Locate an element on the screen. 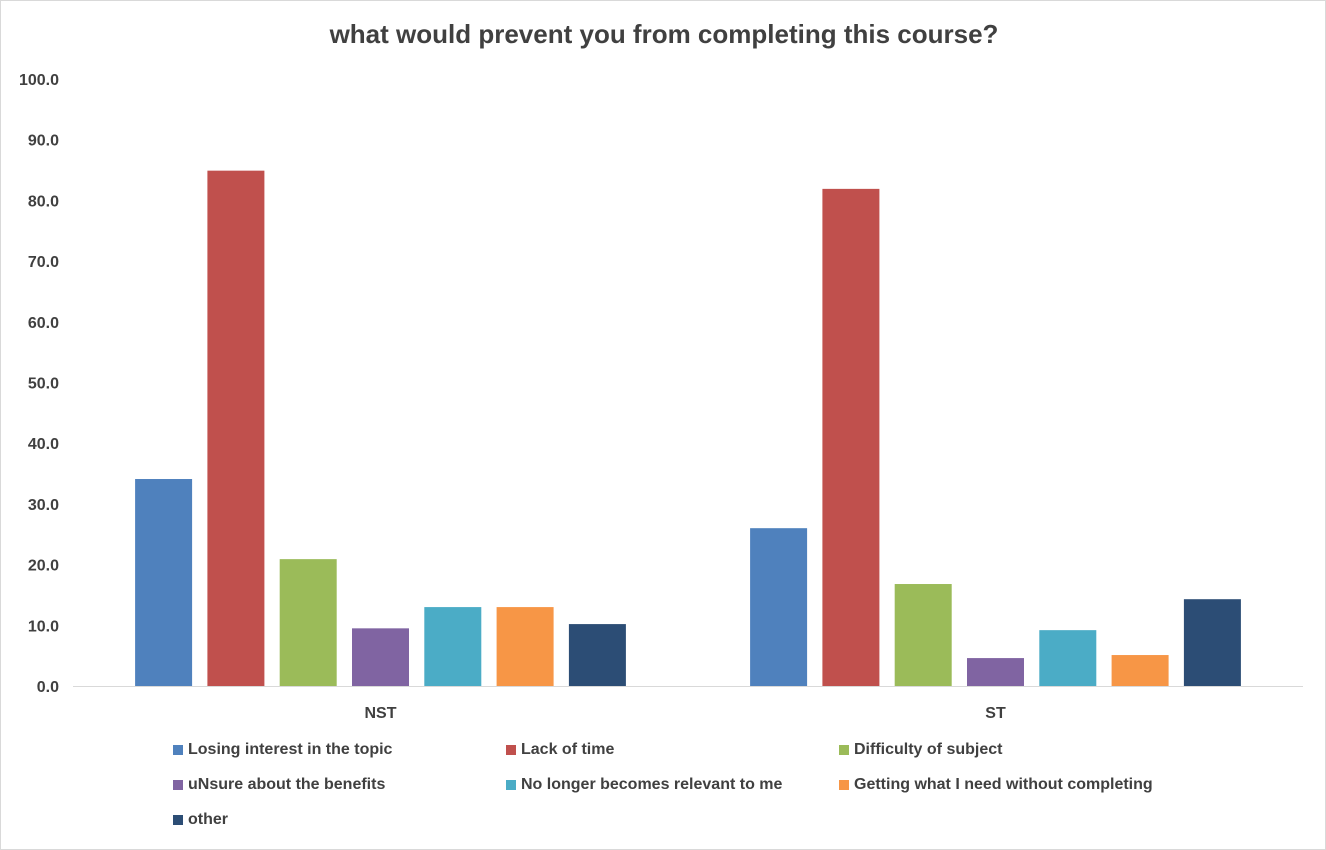  legend-item: other is located at coordinates (200, 820).